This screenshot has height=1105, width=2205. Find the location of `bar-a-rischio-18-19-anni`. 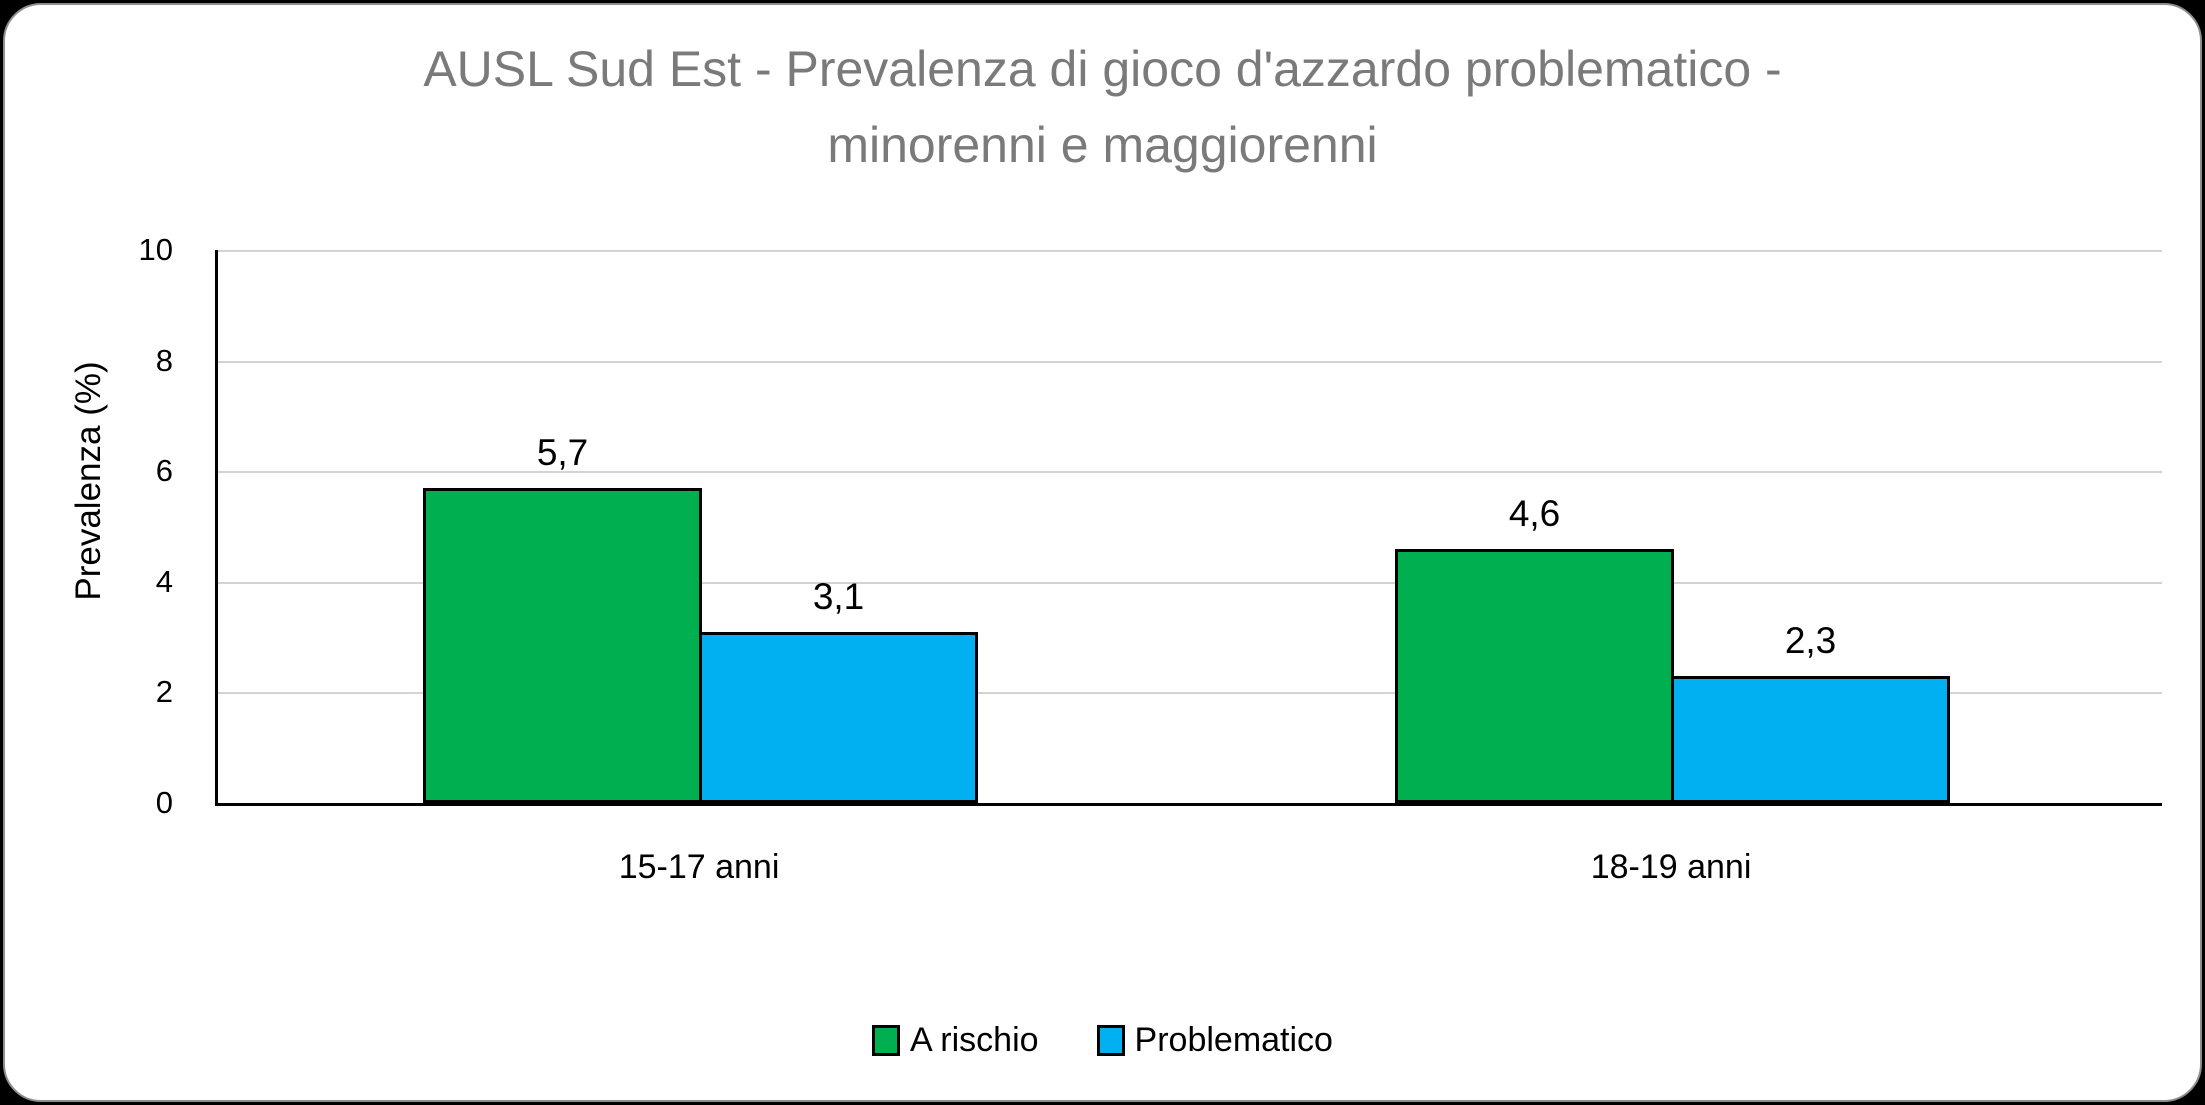

bar-a-rischio-18-19-anni is located at coordinates (1535, 675).